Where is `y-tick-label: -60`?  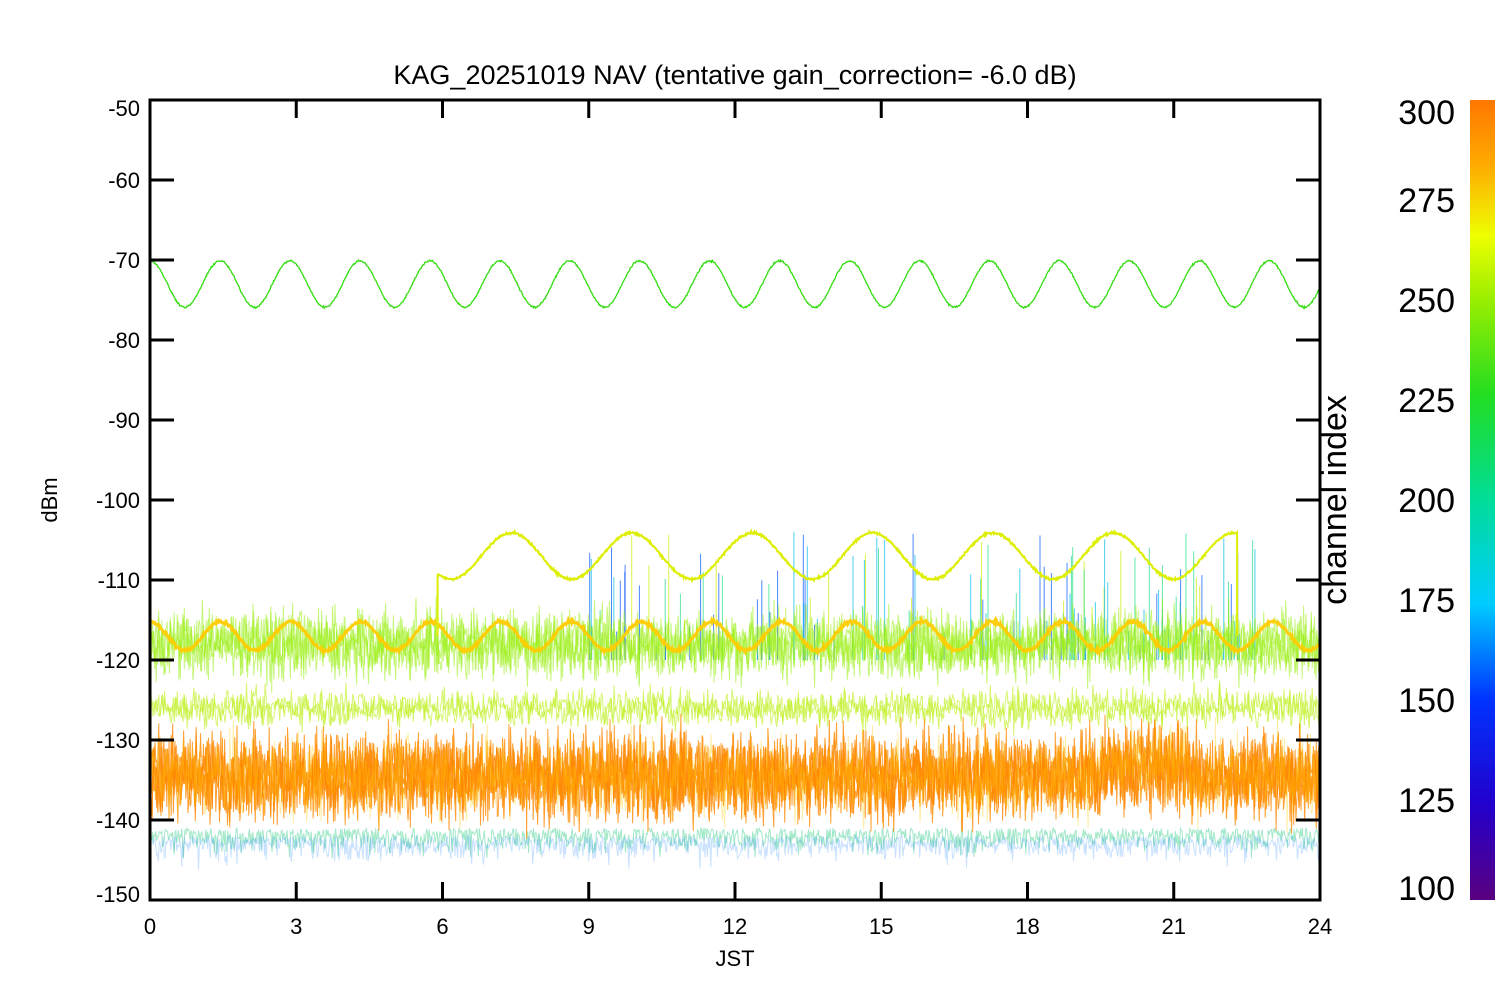 y-tick-label: -60 is located at coordinates (124, 180).